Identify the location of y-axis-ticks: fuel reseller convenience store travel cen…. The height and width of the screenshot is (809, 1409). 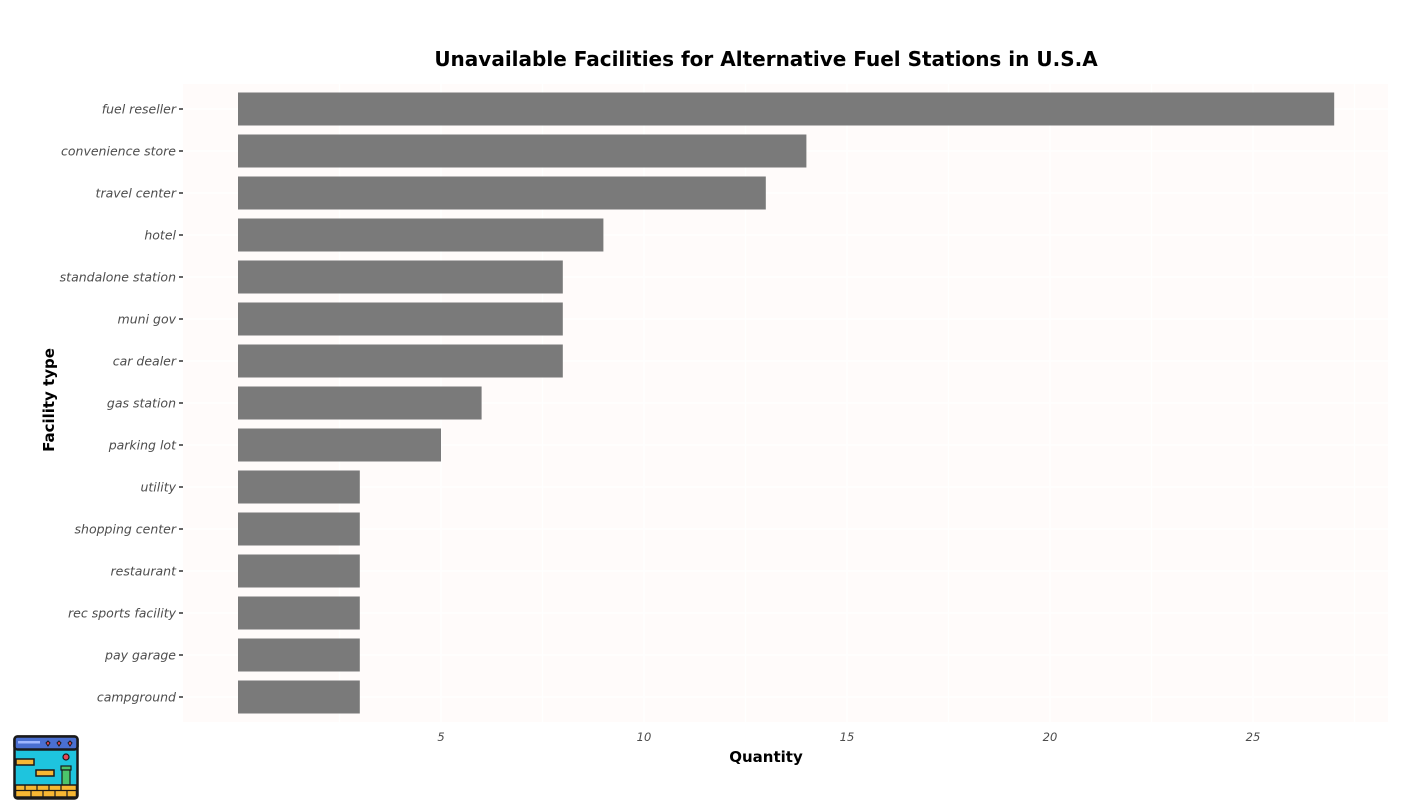
(121, 403).